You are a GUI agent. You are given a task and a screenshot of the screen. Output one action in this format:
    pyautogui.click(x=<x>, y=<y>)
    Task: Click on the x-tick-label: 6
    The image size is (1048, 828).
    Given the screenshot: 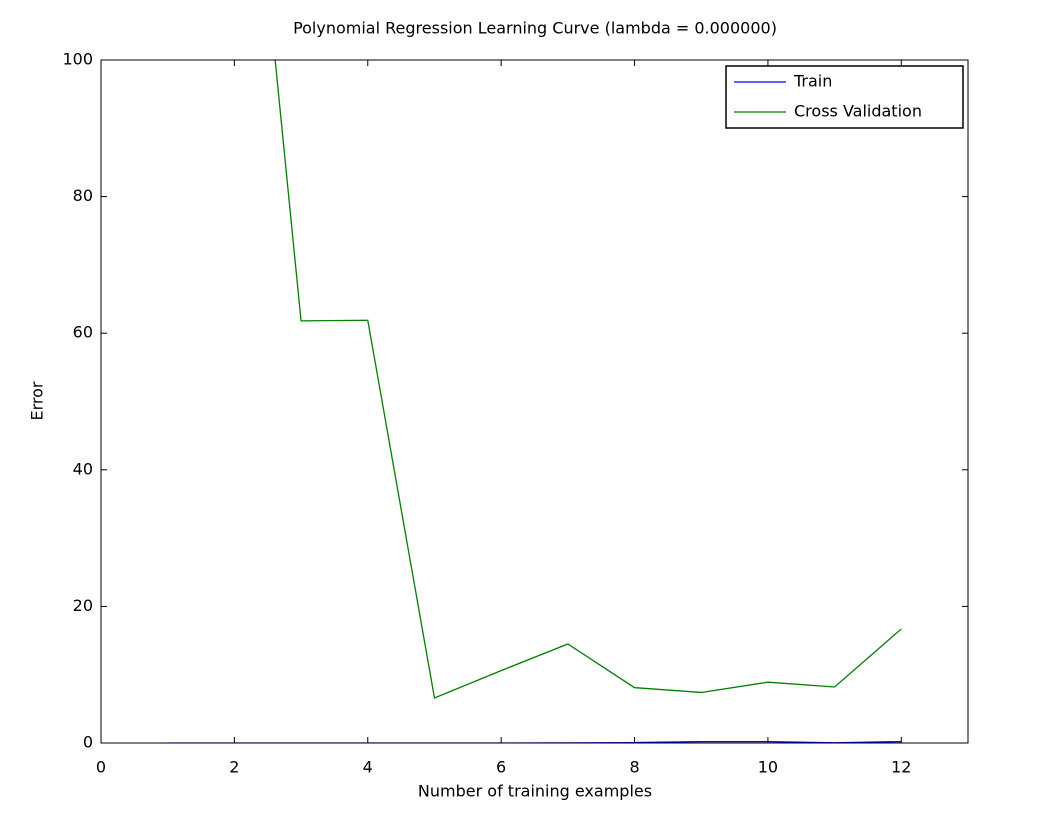 What is the action you would take?
    pyautogui.click(x=501, y=767)
    